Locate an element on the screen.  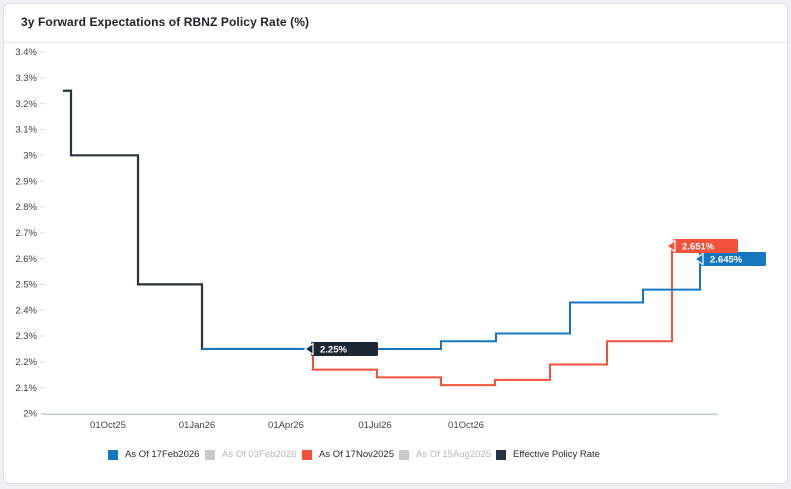
legend-label: As Of 17Nov2025 is located at coordinates (356, 454).